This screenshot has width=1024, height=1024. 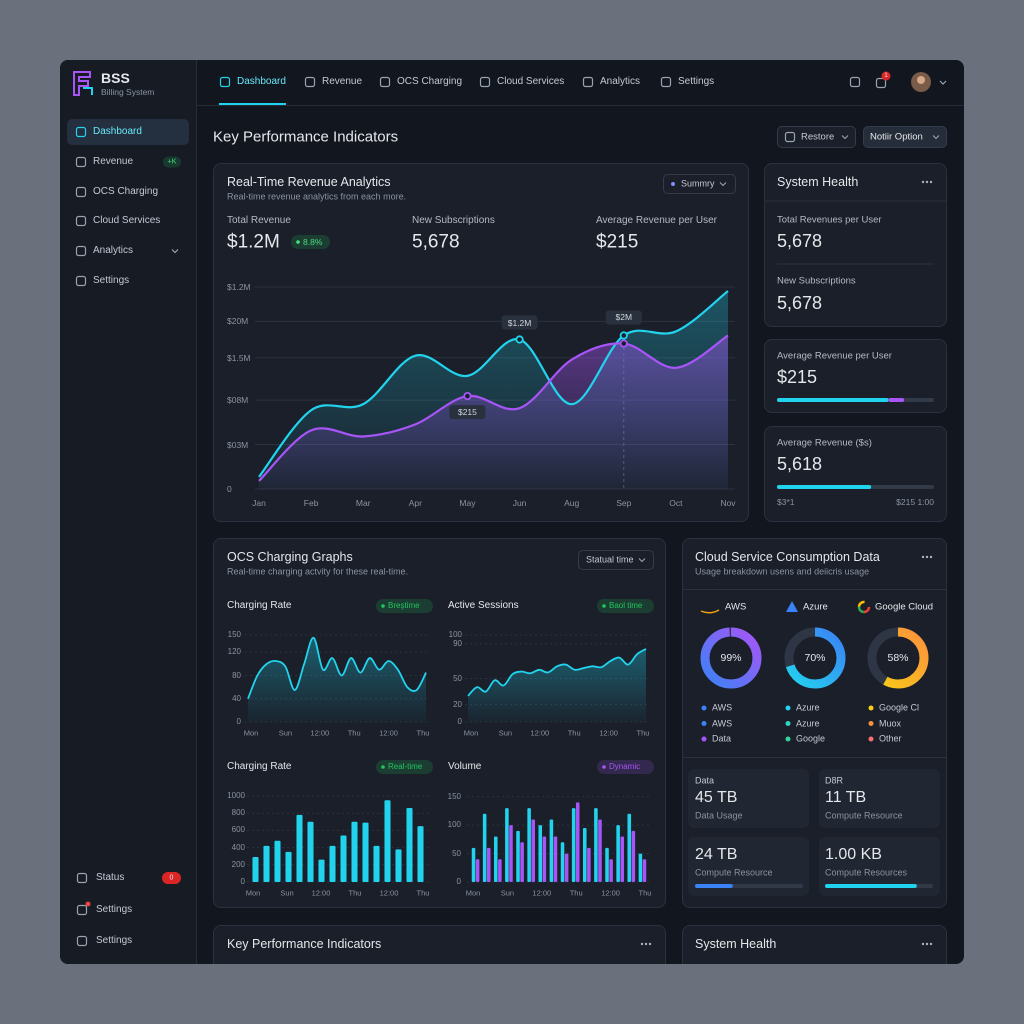 I want to click on x-tick-label: Sun, so click(x=505, y=733).